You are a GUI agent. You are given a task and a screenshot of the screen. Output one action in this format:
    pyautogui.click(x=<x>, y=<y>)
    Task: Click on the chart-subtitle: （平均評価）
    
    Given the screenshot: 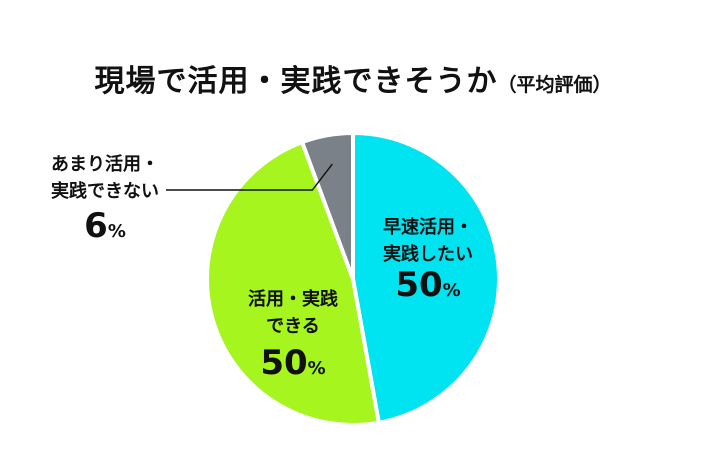 What is the action you would take?
    pyautogui.click(x=554, y=85)
    